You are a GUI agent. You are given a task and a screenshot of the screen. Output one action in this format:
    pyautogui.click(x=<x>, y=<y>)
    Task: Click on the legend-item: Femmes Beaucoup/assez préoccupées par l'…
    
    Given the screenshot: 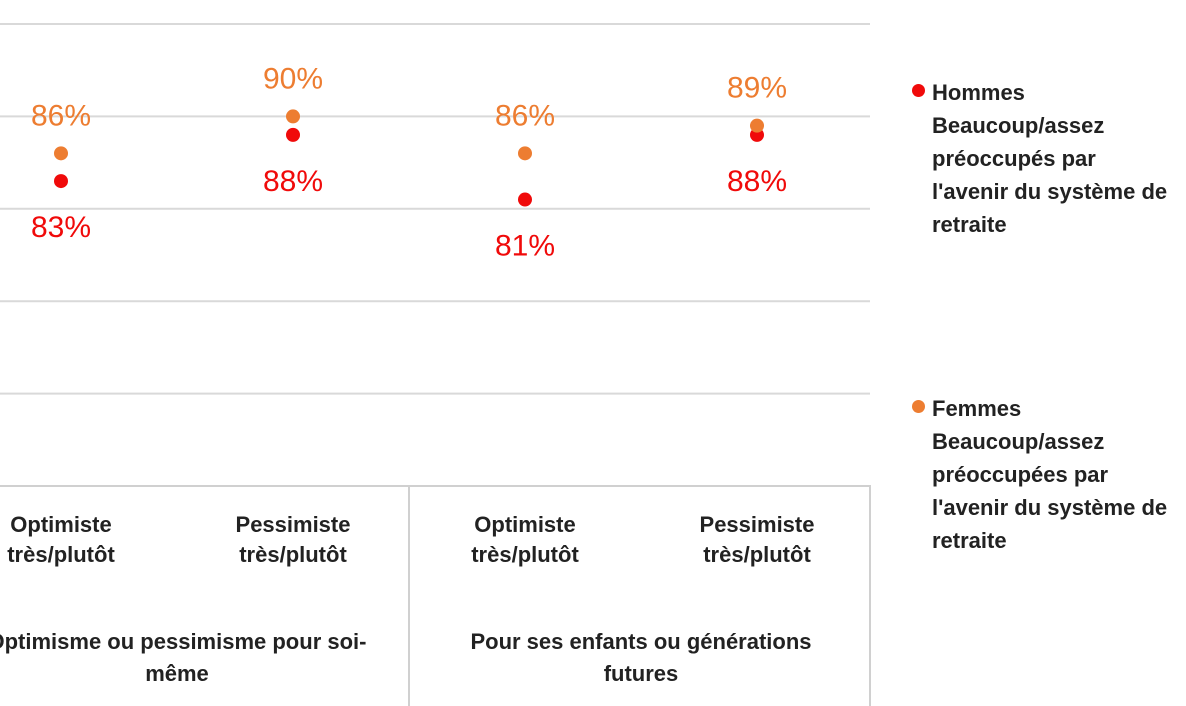 What is the action you would take?
    pyautogui.click(x=1047, y=474)
    